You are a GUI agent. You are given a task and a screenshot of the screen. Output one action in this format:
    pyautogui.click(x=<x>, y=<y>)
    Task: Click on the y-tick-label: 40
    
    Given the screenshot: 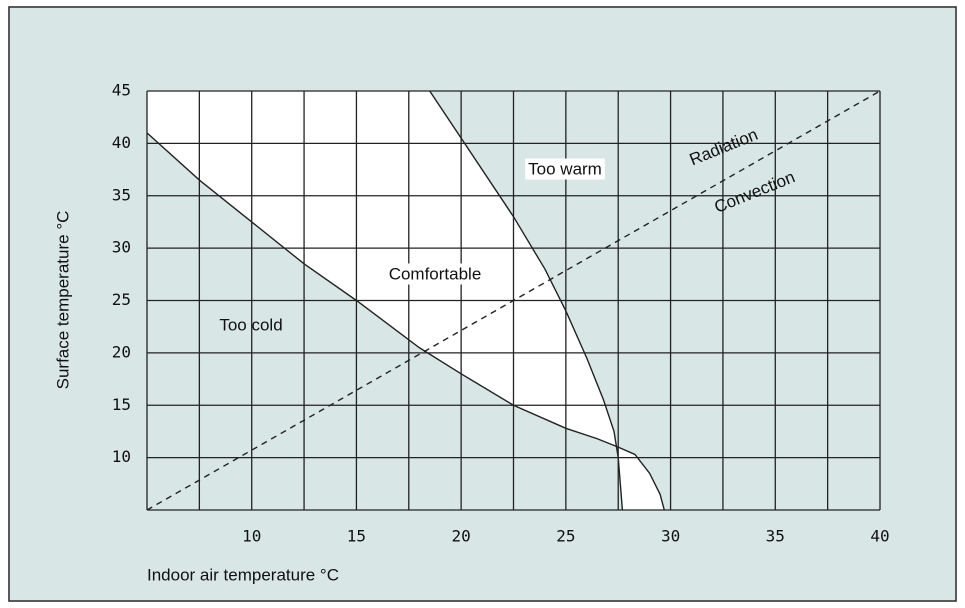 What is the action you would take?
    pyautogui.click(x=121, y=142)
    